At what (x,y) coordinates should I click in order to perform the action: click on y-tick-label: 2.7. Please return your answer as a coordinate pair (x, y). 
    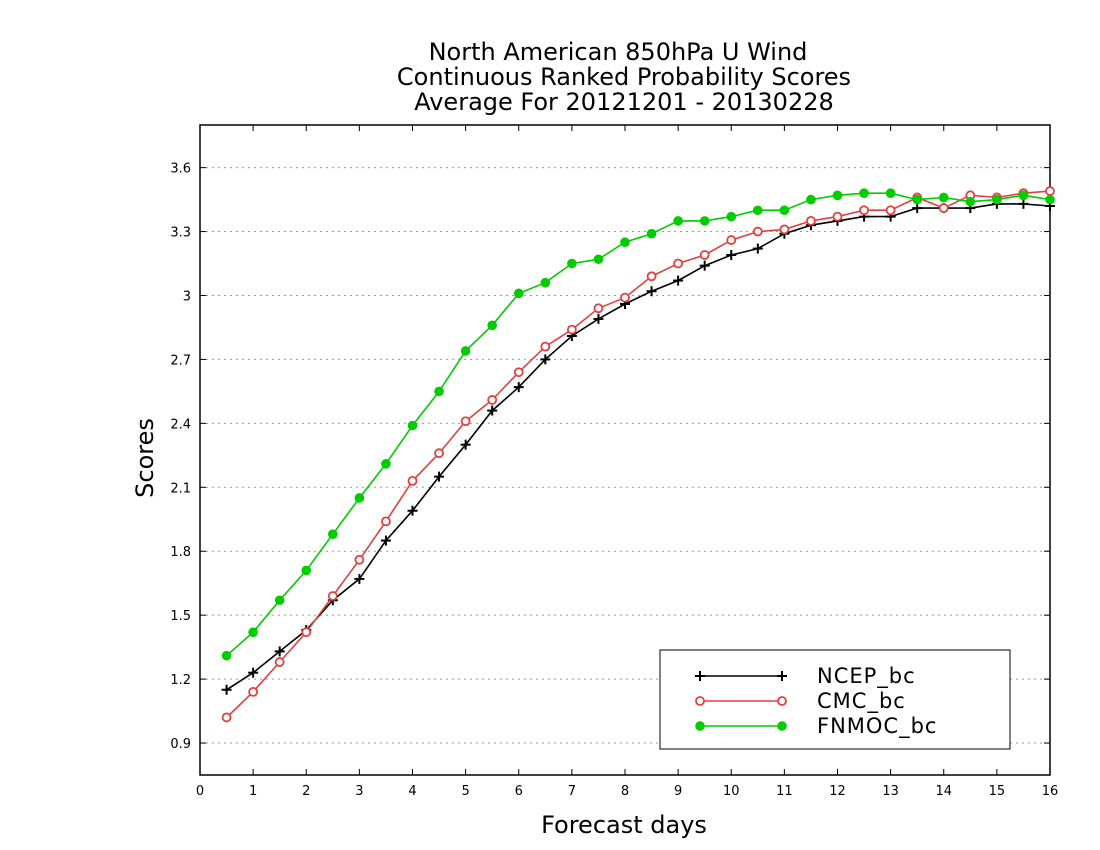
    Looking at the image, I should click on (180, 360).